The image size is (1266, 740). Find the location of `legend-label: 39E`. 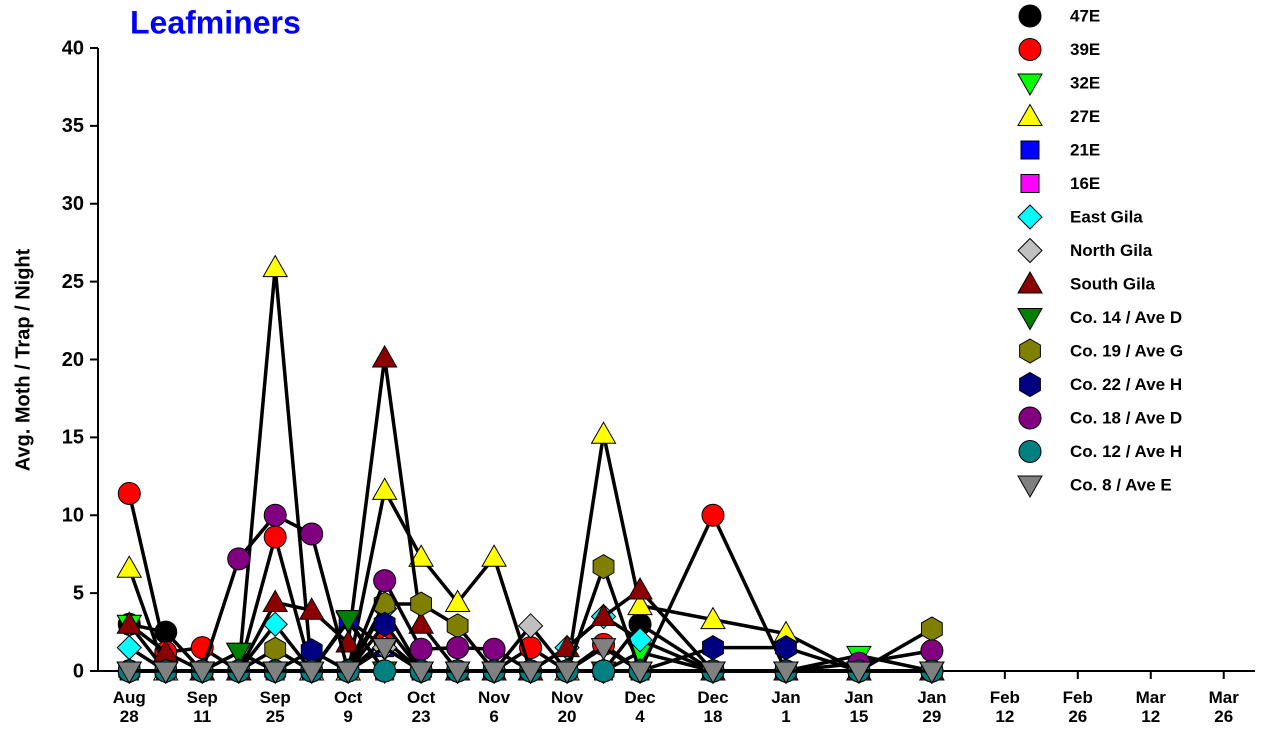

legend-label: 39E is located at coordinates (1085, 49).